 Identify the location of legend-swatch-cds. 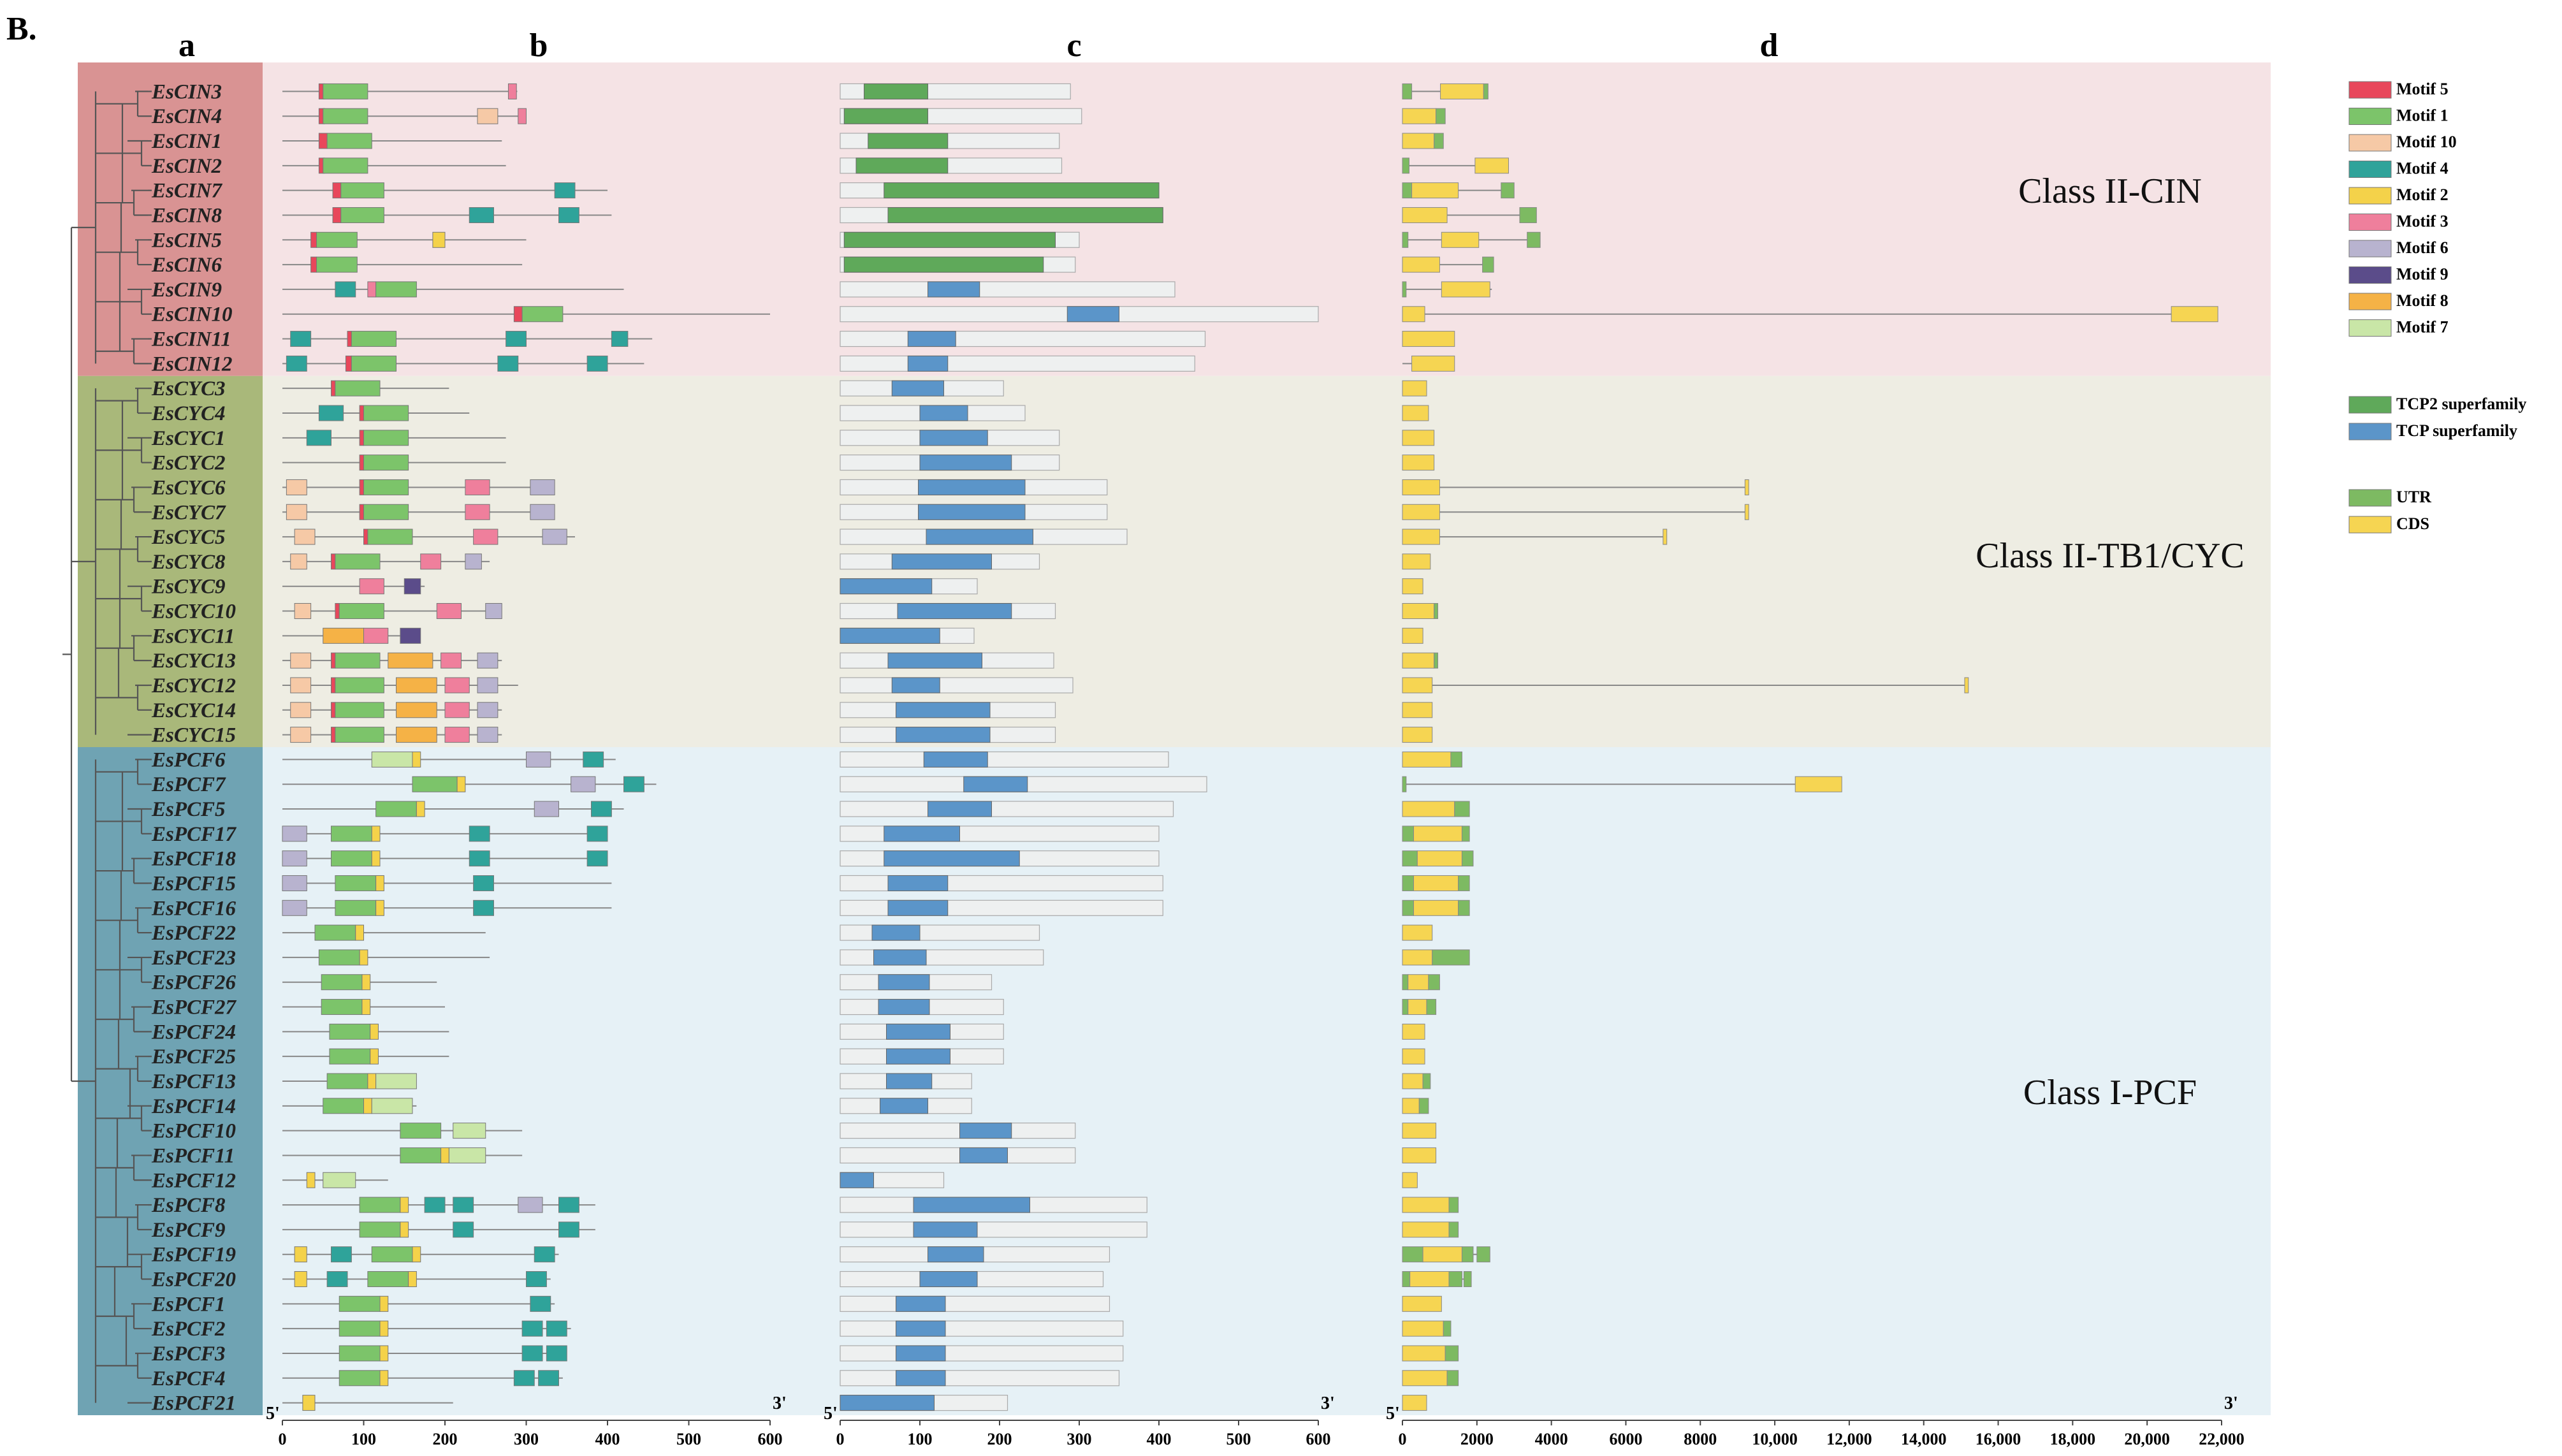
(2370, 525).